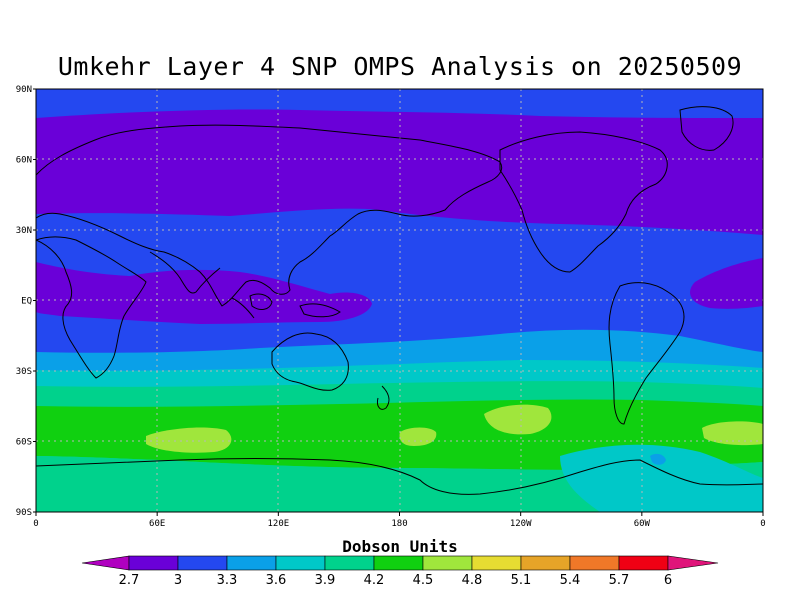  What do you see at coordinates (185, 272) in the screenshot?
I see `coast-india` at bounding box center [185, 272].